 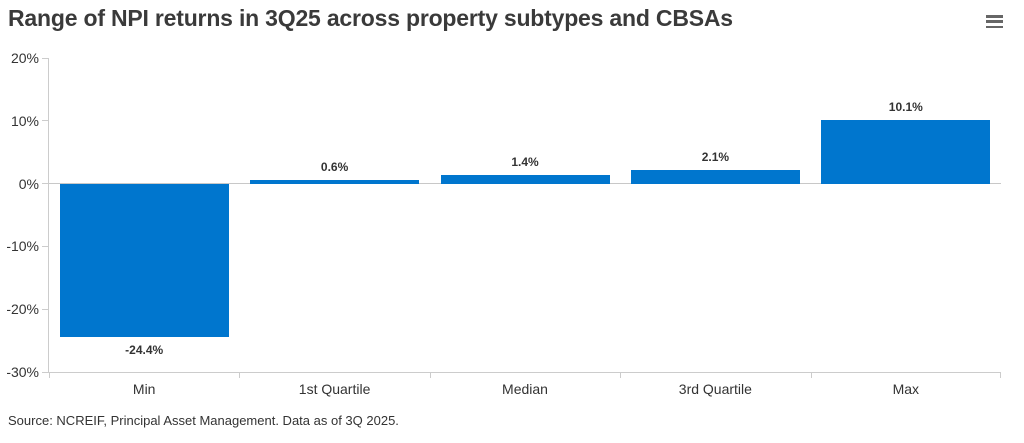 What do you see at coordinates (22, 309) in the screenshot?
I see `y-axis-label: -20%` at bounding box center [22, 309].